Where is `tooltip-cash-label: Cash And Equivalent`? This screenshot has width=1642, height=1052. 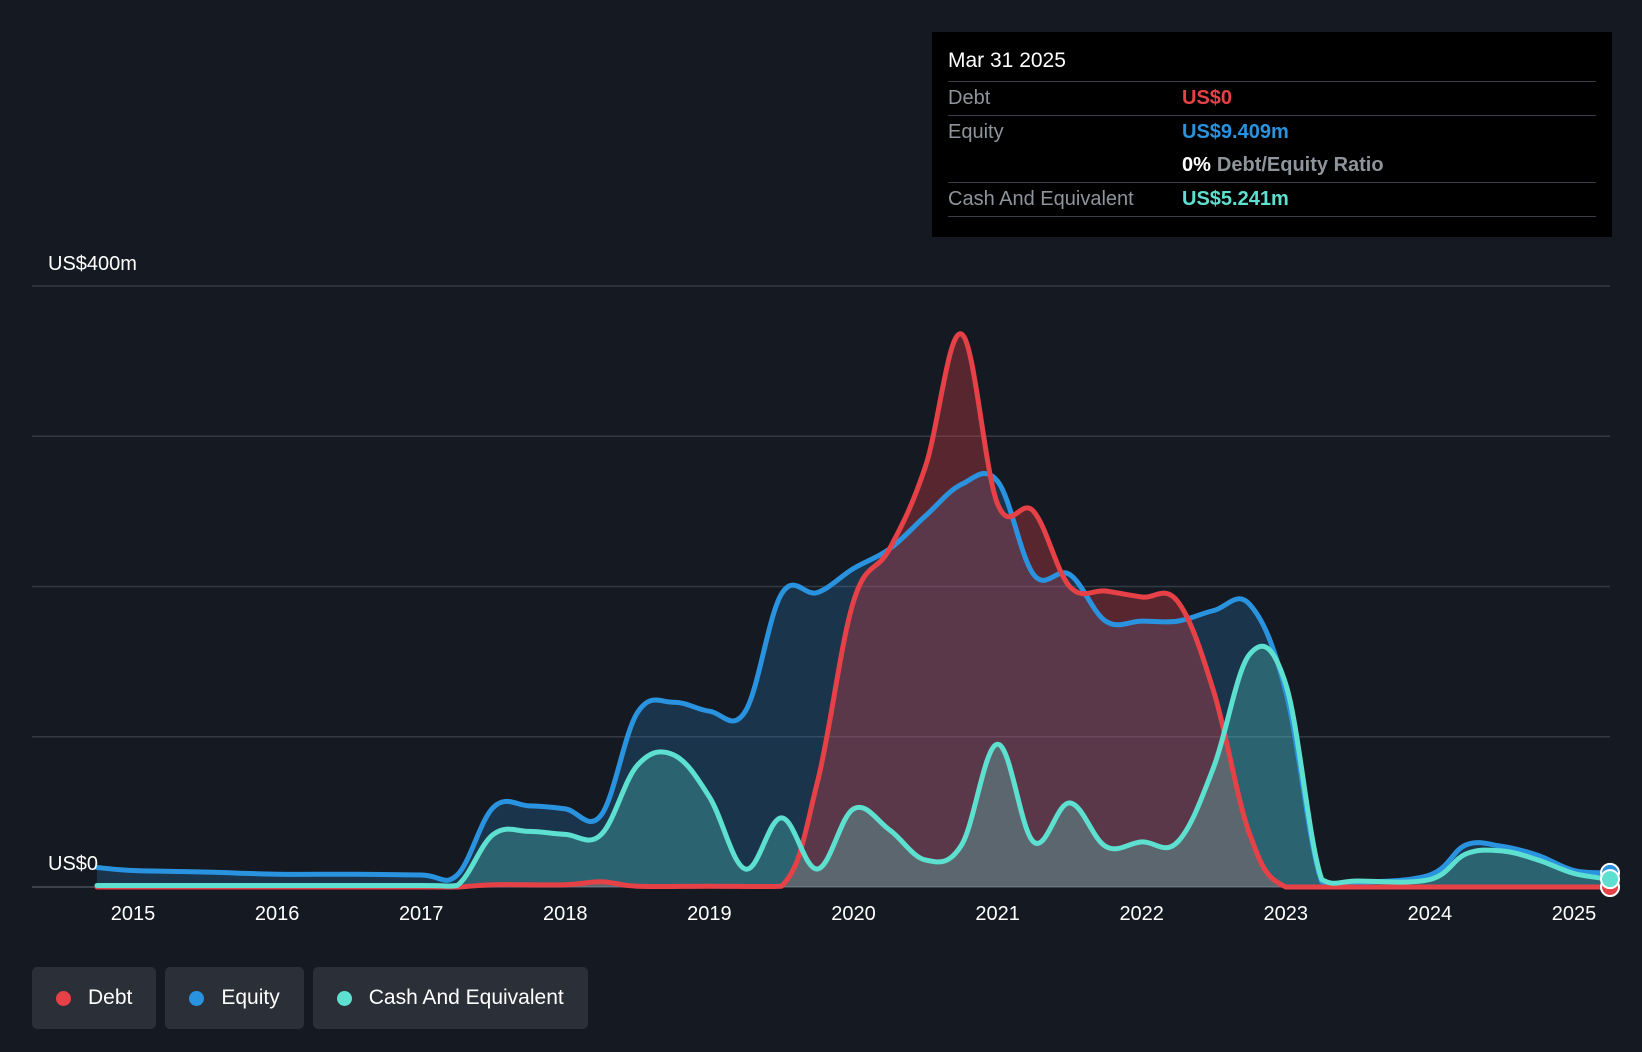 tooltip-cash-label: Cash And Equivalent is located at coordinates (1041, 199).